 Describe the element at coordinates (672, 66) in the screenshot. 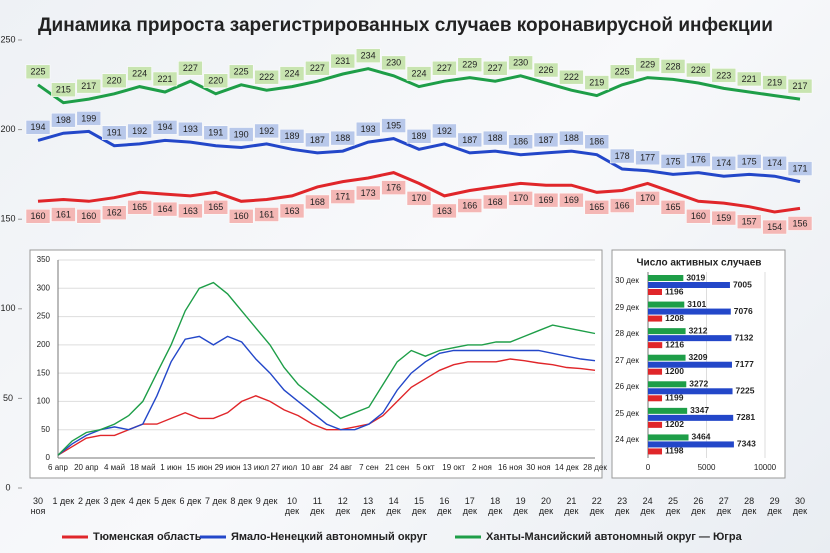

I see `data-label: 228` at that location.